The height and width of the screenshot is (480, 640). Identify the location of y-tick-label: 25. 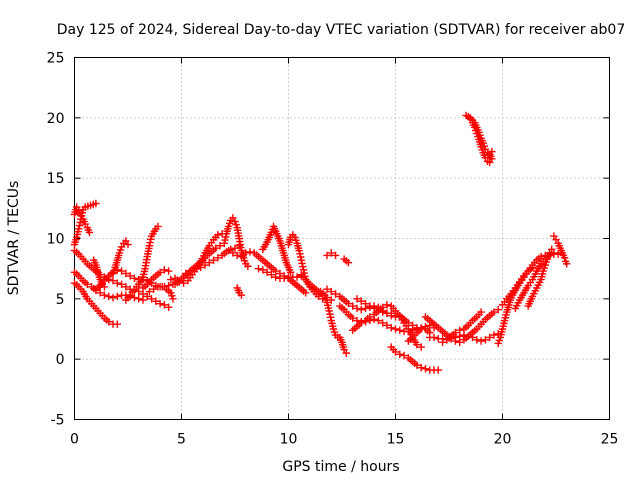
(56, 59).